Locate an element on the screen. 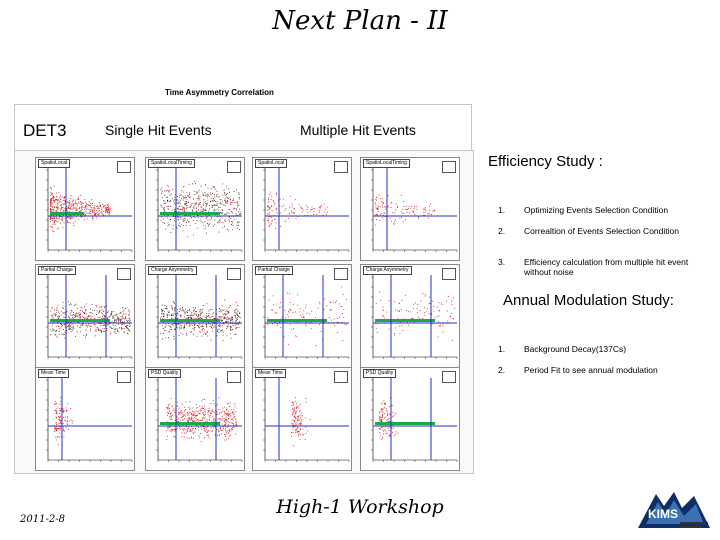  single-hit-label: Single Hit Events is located at coordinates (158, 130).